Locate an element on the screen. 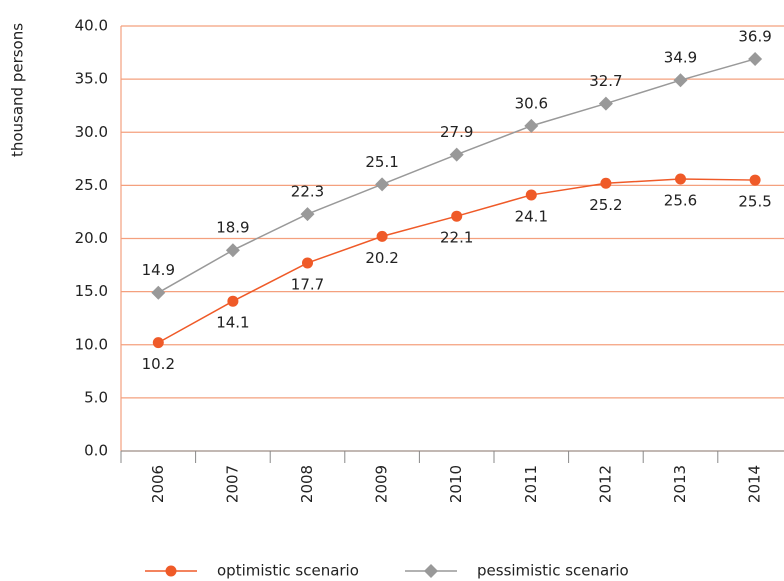  y-tick-label: 40.0 is located at coordinates (91, 26).